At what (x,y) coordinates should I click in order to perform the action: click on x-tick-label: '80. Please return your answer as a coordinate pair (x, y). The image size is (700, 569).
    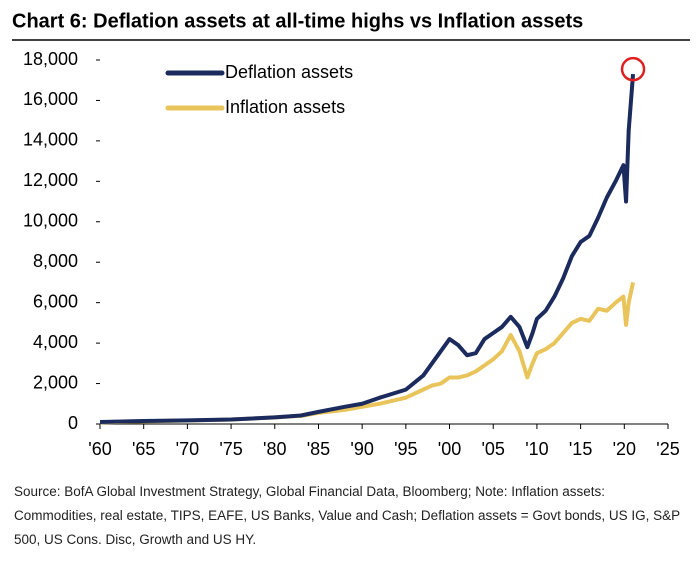
    Looking at the image, I should click on (274, 449).